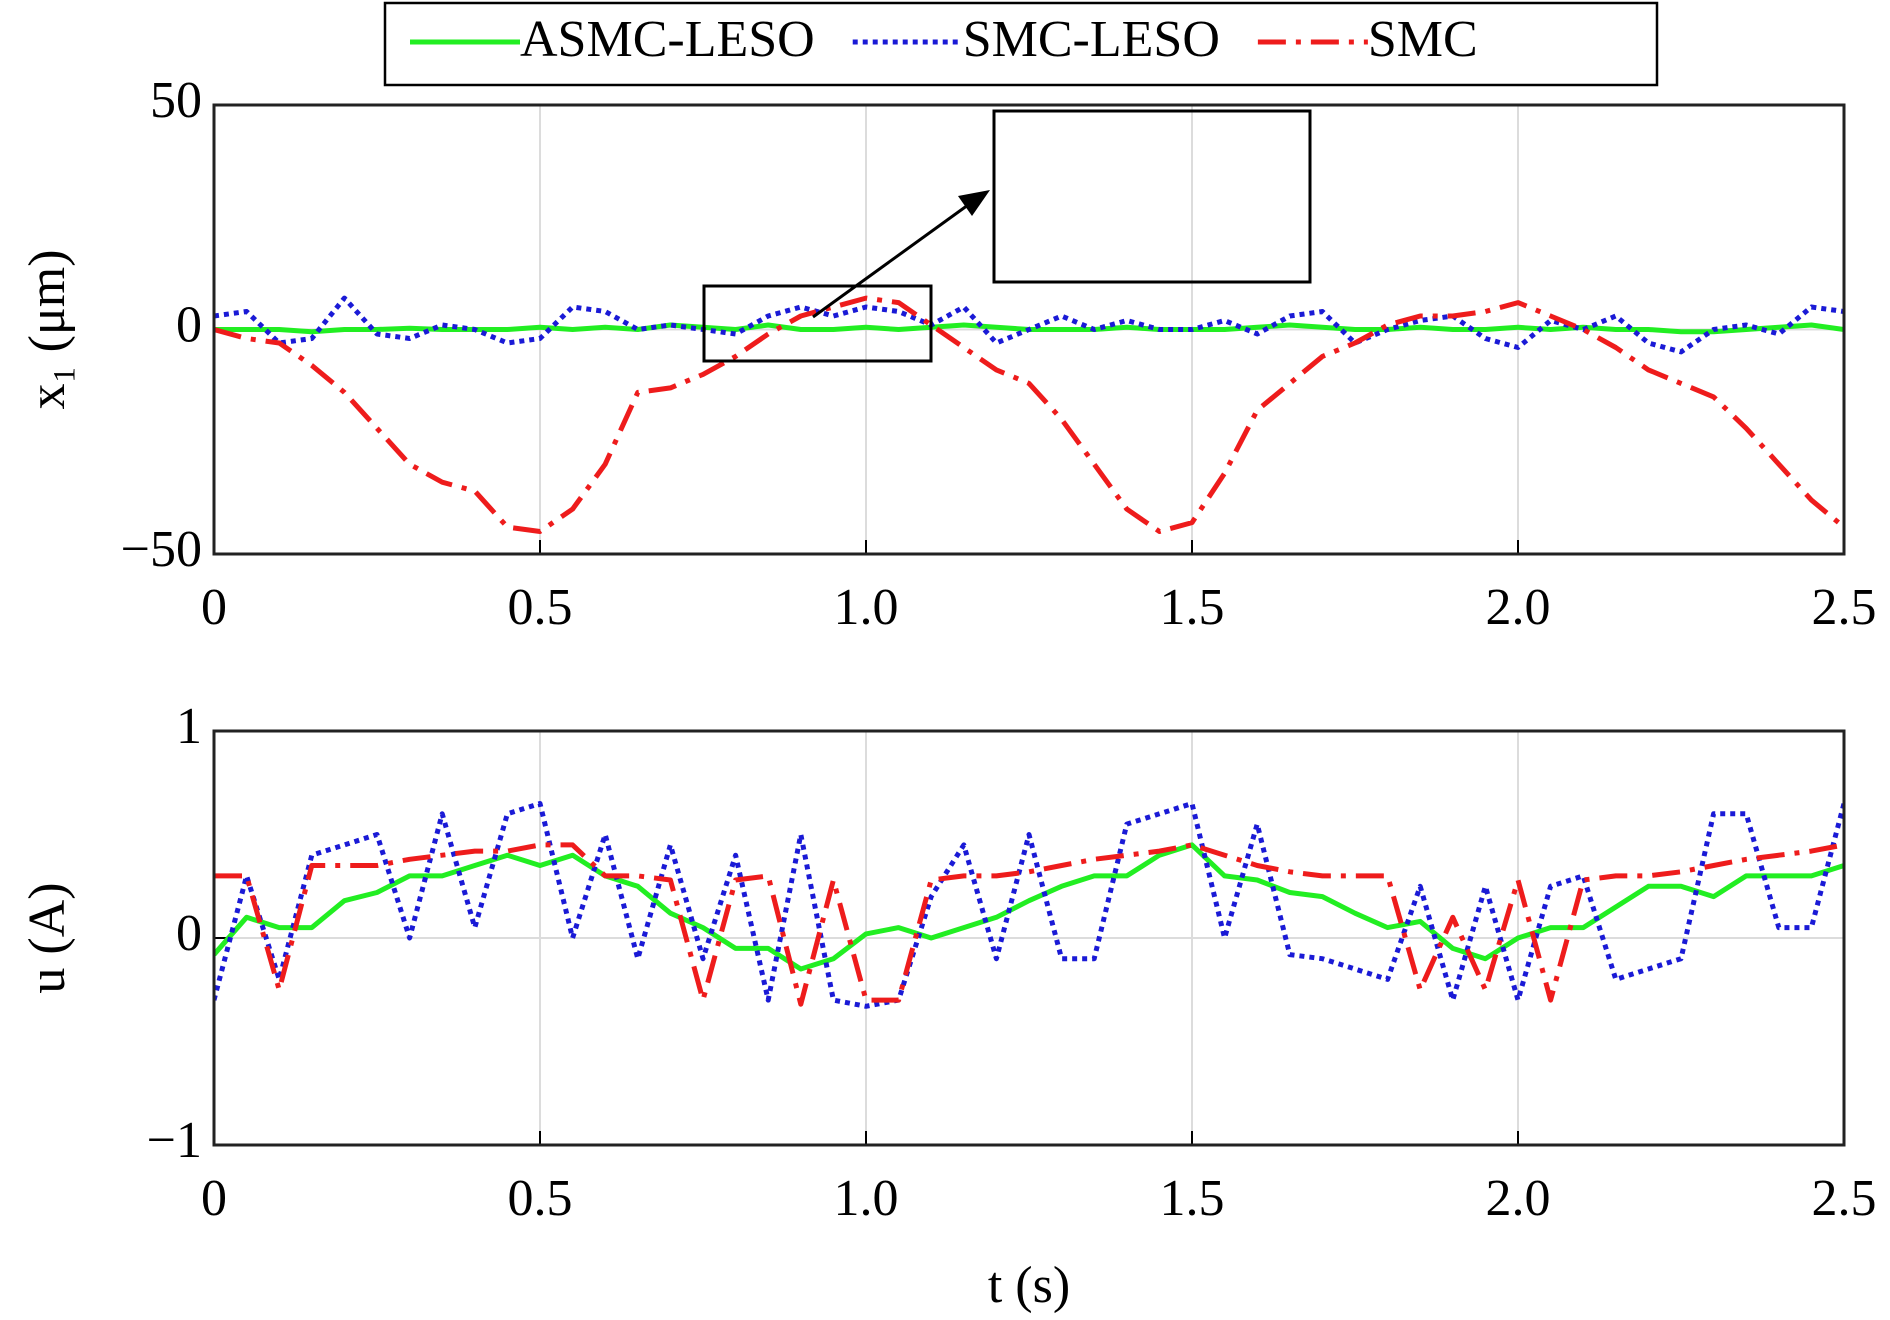  I want to click on y-tick-label: −1, so click(174, 1140).